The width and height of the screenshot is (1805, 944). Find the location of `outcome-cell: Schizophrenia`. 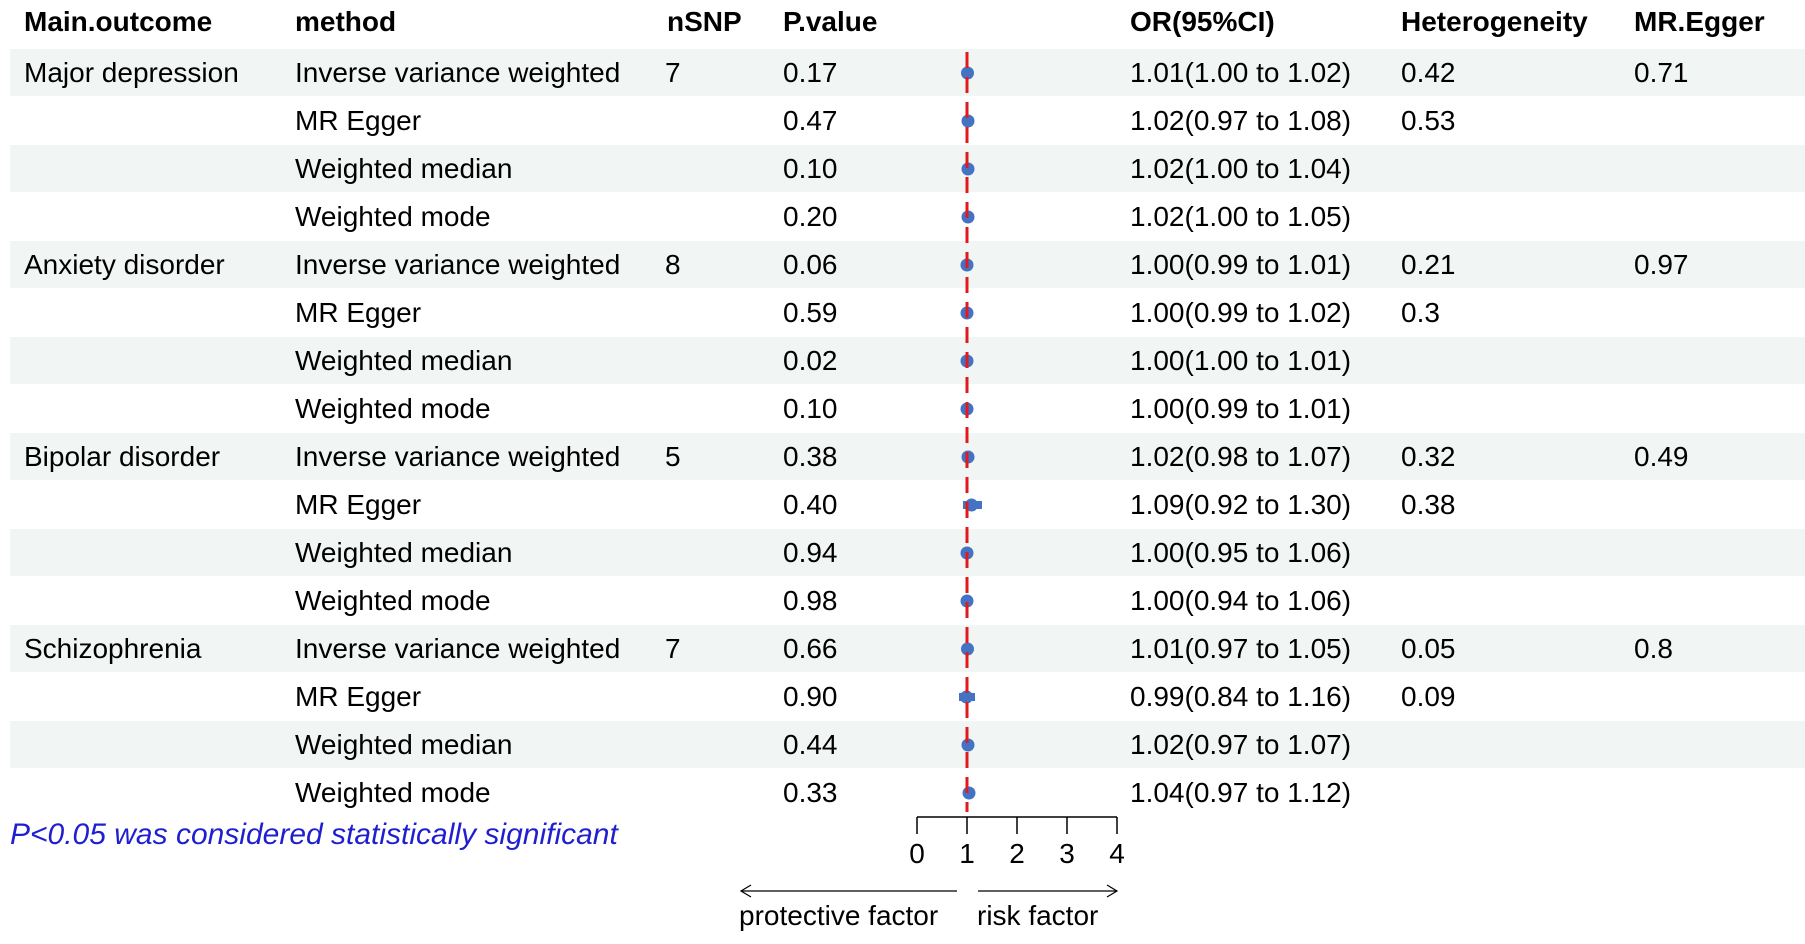

outcome-cell: Schizophrenia is located at coordinates (113, 648).